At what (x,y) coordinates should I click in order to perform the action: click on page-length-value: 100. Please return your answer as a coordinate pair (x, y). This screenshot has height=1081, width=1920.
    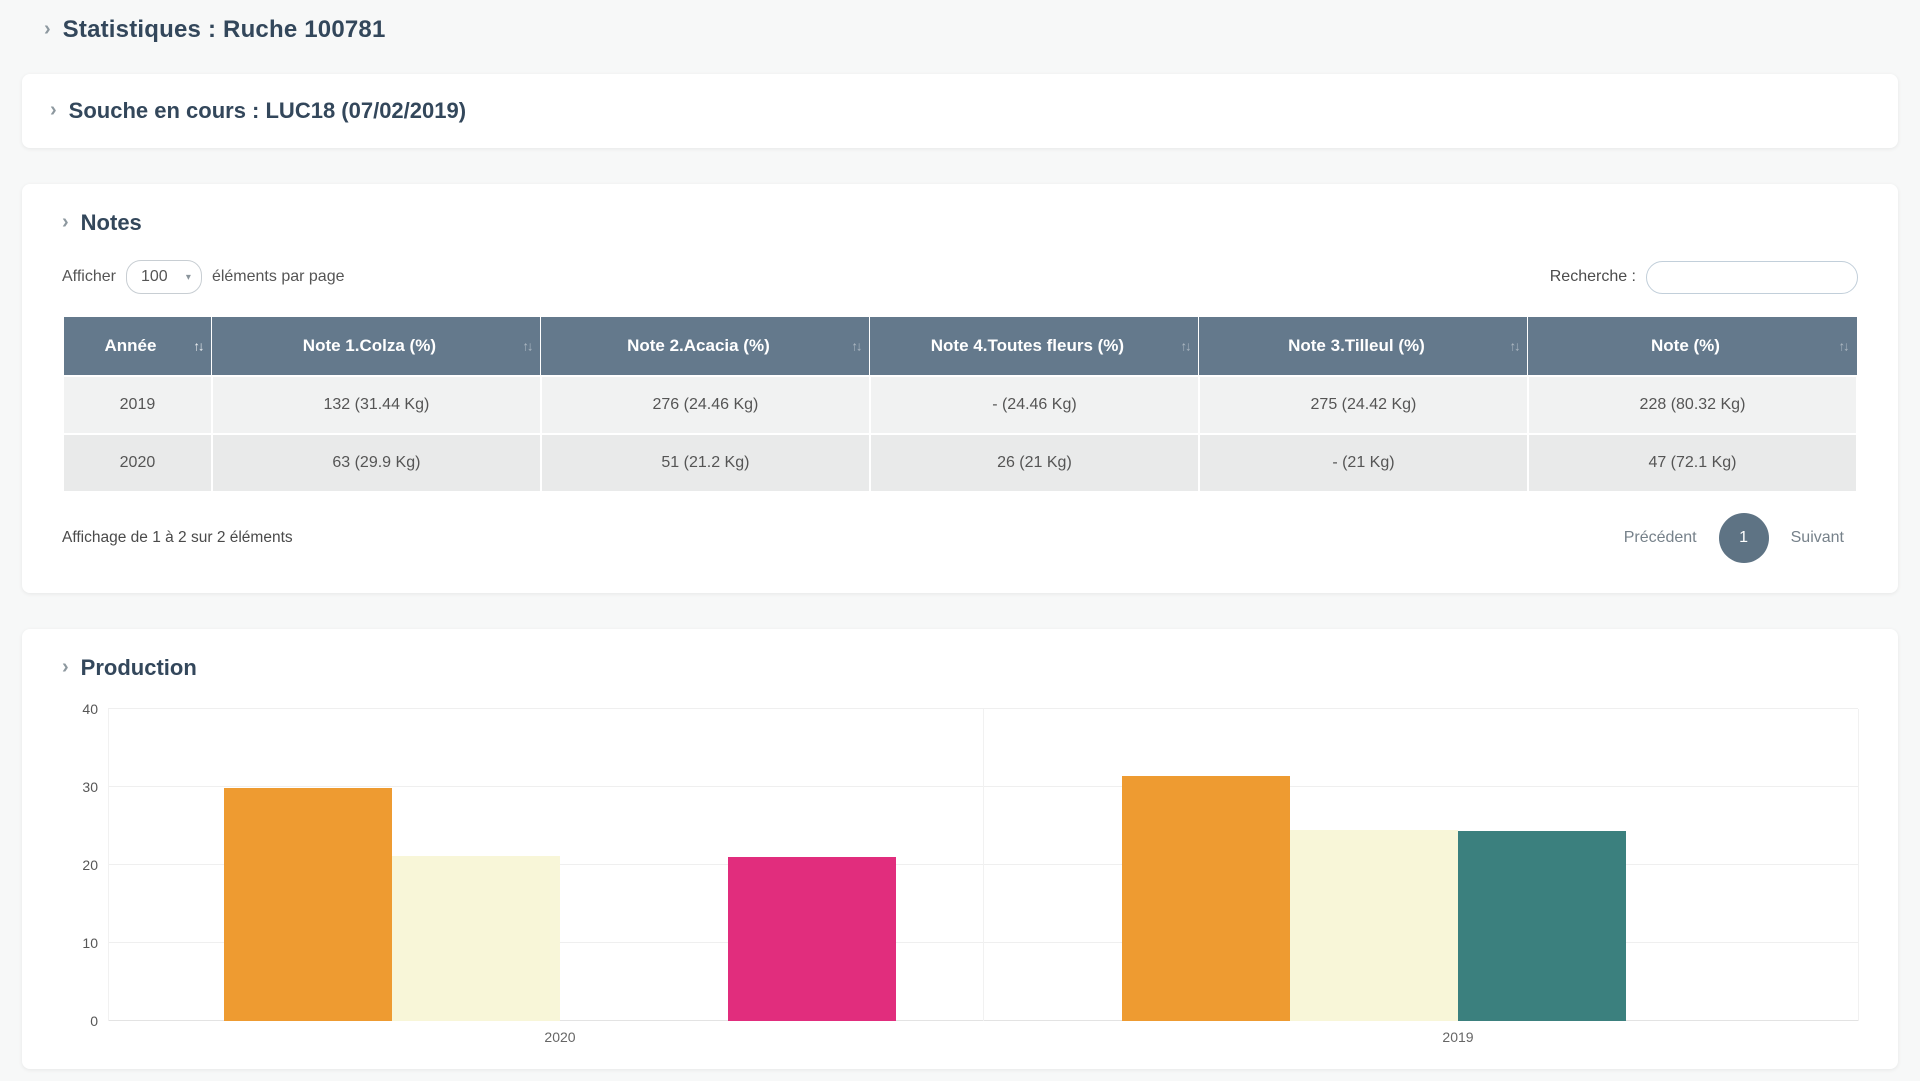
    Looking at the image, I should click on (154, 276).